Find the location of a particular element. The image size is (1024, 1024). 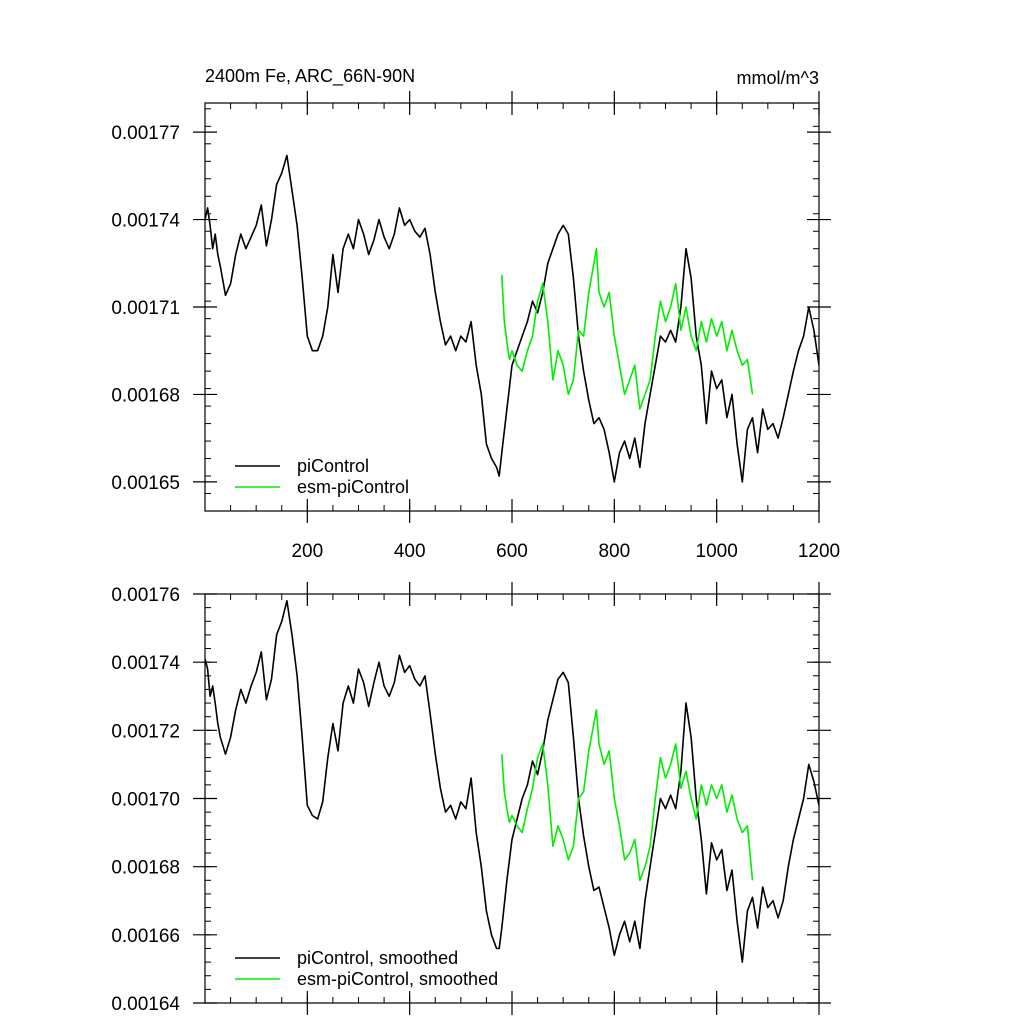

y-tick-label: 0.00166 is located at coordinates (145, 936).